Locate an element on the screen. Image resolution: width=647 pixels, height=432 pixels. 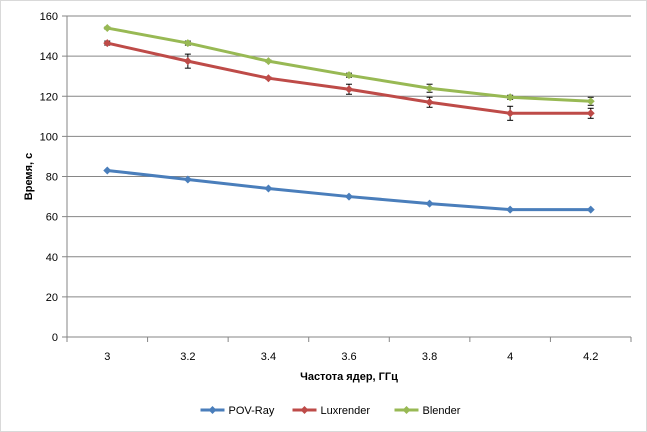
x-tick-label: 3.6 is located at coordinates (348, 357).